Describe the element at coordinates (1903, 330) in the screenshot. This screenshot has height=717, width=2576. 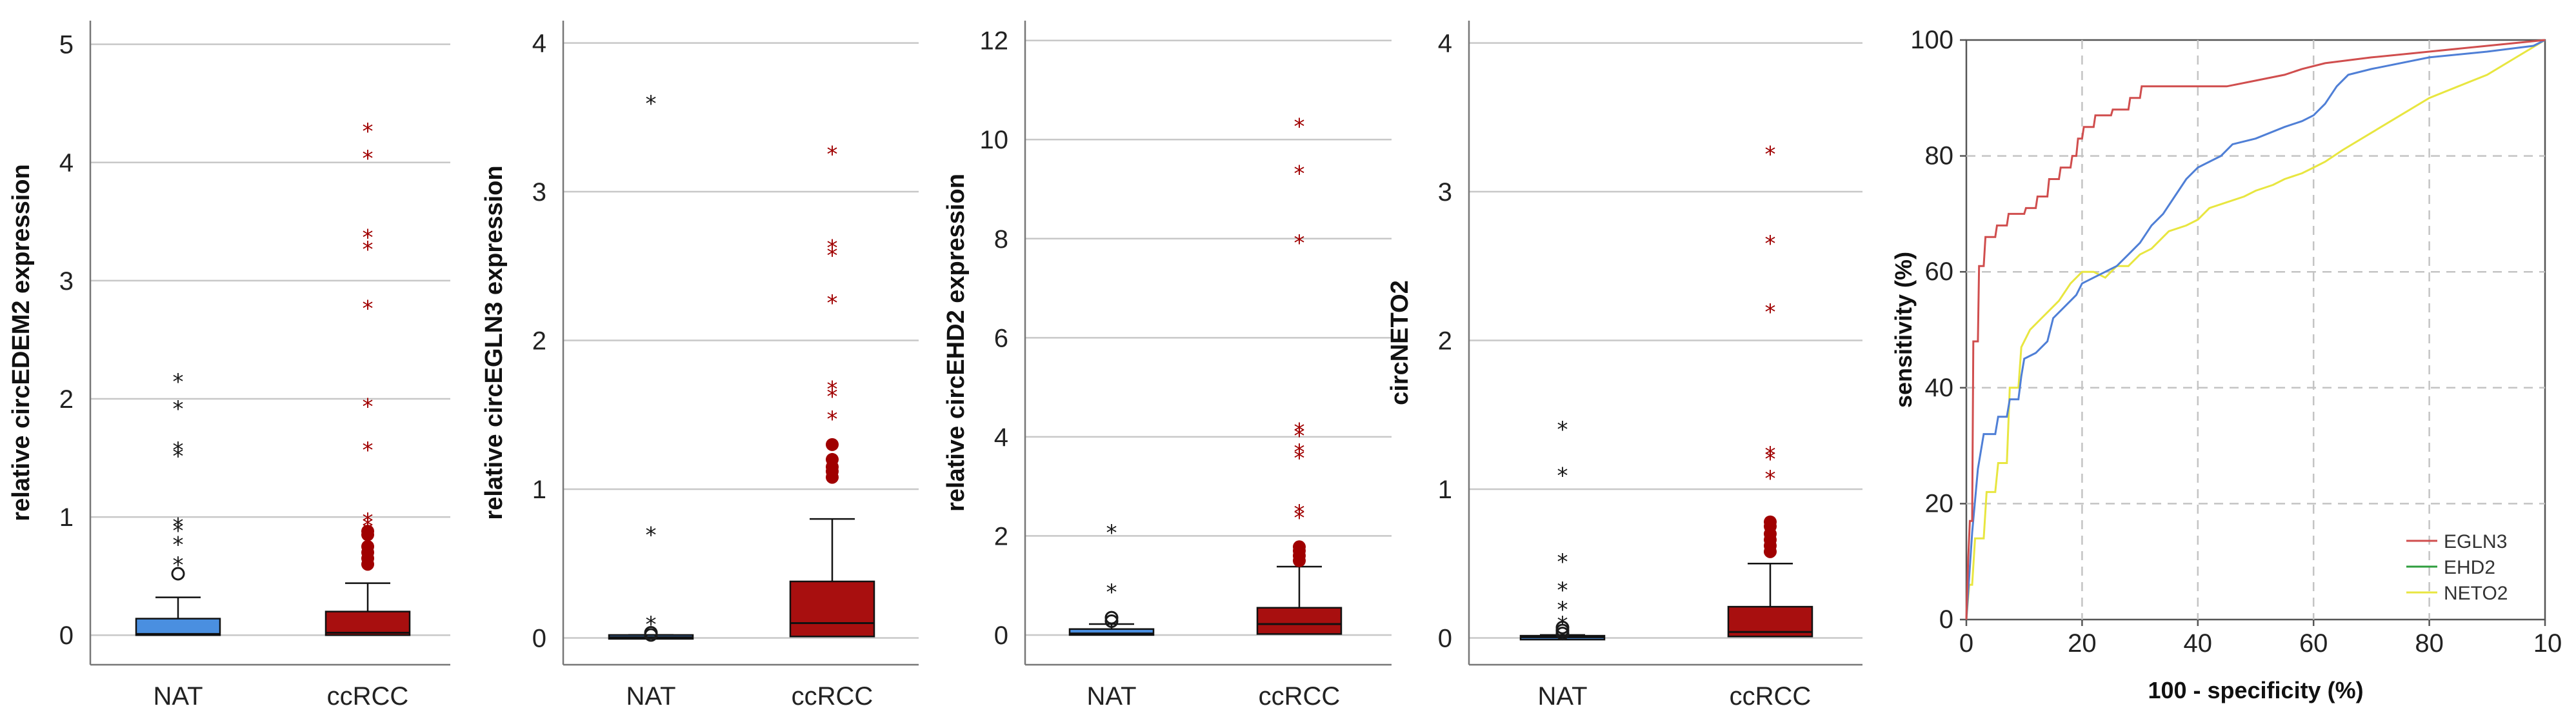
I see `y-axis-label: sensitivity (%)` at that location.